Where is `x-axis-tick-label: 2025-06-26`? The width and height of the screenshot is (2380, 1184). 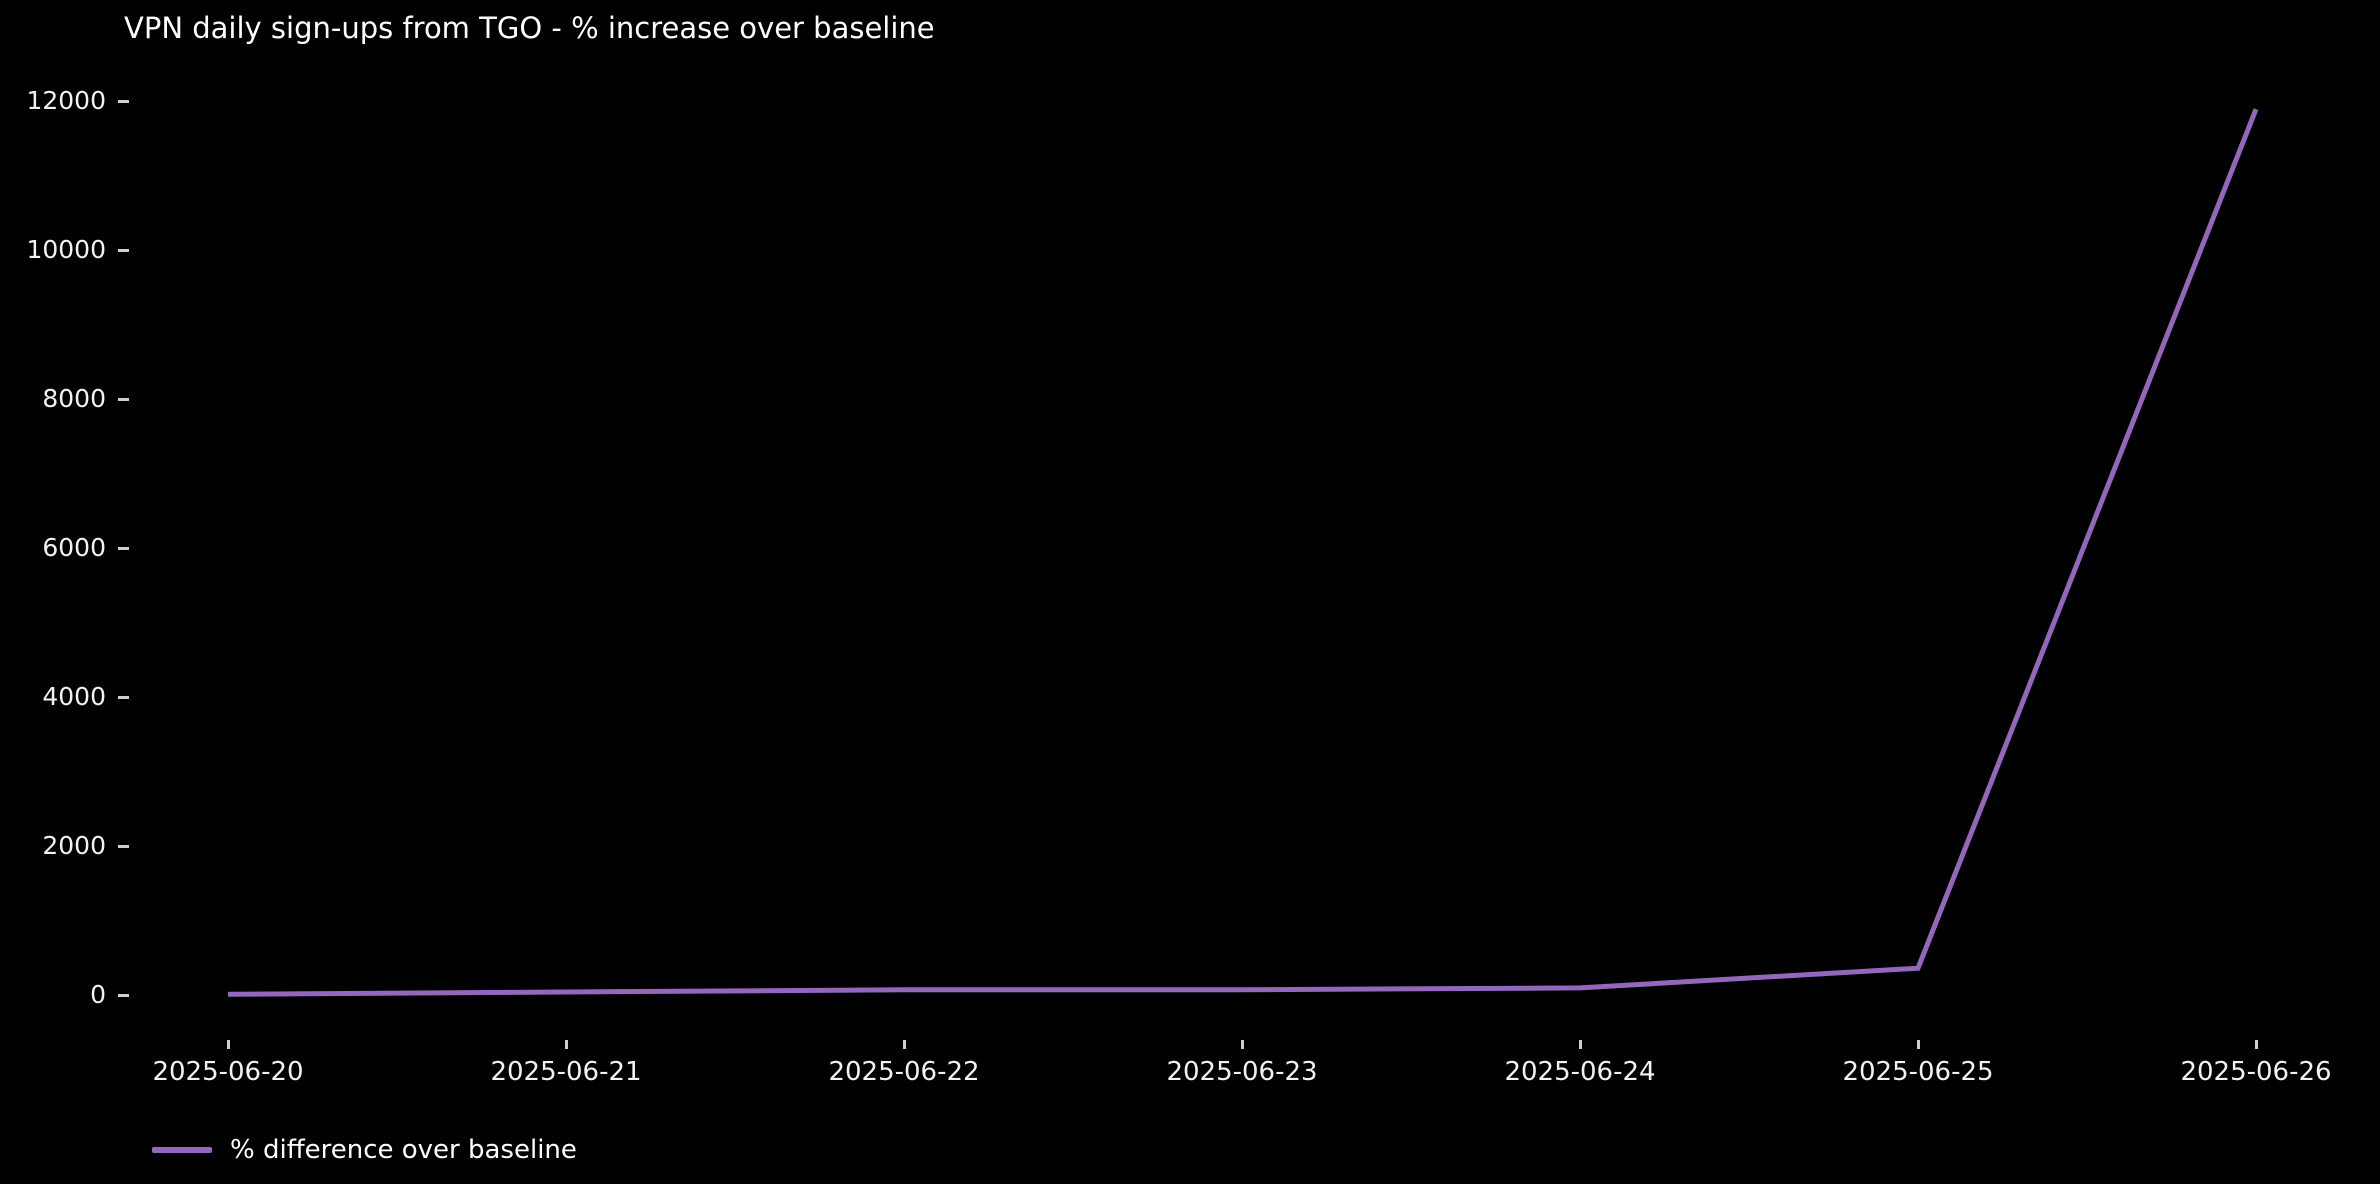
x-axis-tick-label: 2025-06-26 is located at coordinates (2256, 1072).